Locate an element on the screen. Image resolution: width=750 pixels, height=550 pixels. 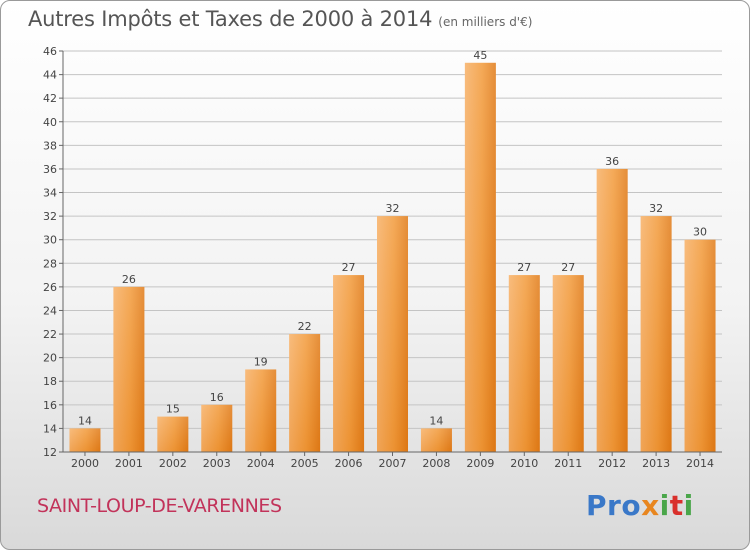
y-tick-label: 30 is located at coordinates (50, 240).